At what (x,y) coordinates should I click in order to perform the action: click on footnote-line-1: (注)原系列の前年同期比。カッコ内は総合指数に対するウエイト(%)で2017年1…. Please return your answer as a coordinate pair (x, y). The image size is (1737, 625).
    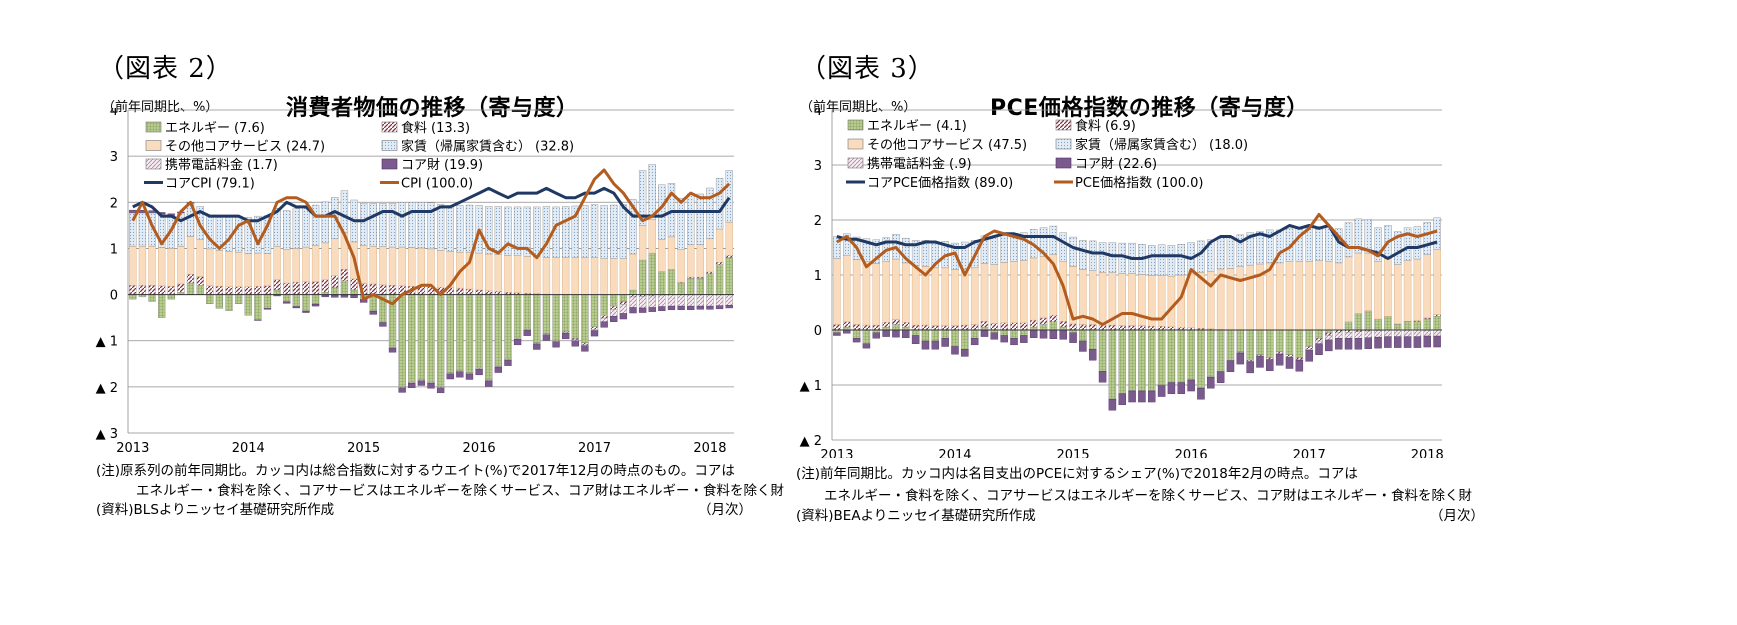
    Looking at the image, I should click on (415, 471).